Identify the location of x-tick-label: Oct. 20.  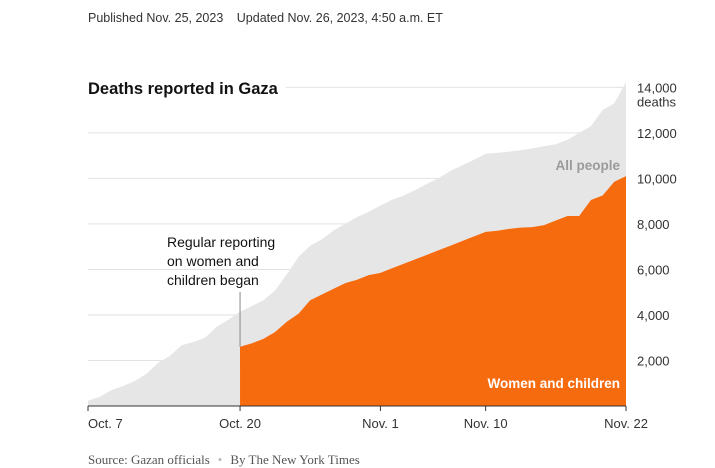
(240, 423).